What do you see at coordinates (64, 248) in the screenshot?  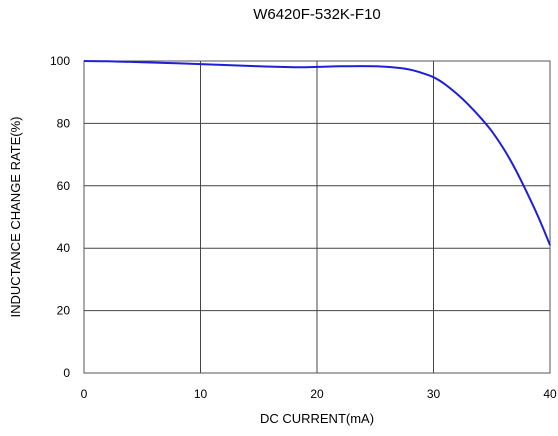 I see `y-tick-label: 40` at bounding box center [64, 248].